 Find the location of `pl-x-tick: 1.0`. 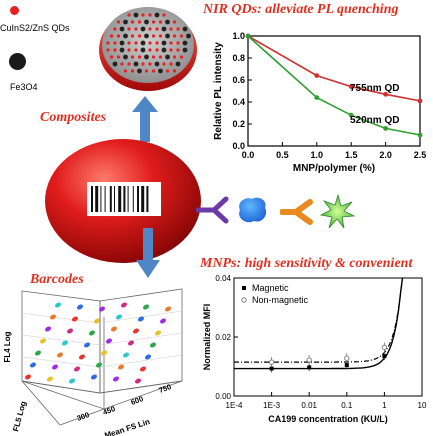

pl-x-tick: 1.0 is located at coordinates (317, 155).